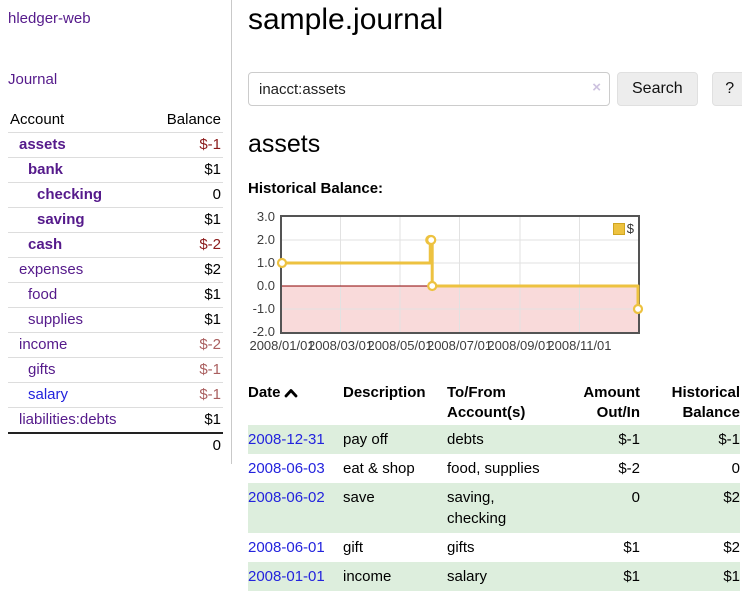 This screenshot has width=742, height=591. What do you see at coordinates (33, 79) in the screenshot?
I see `sidebar-item-journal: Journal` at bounding box center [33, 79].